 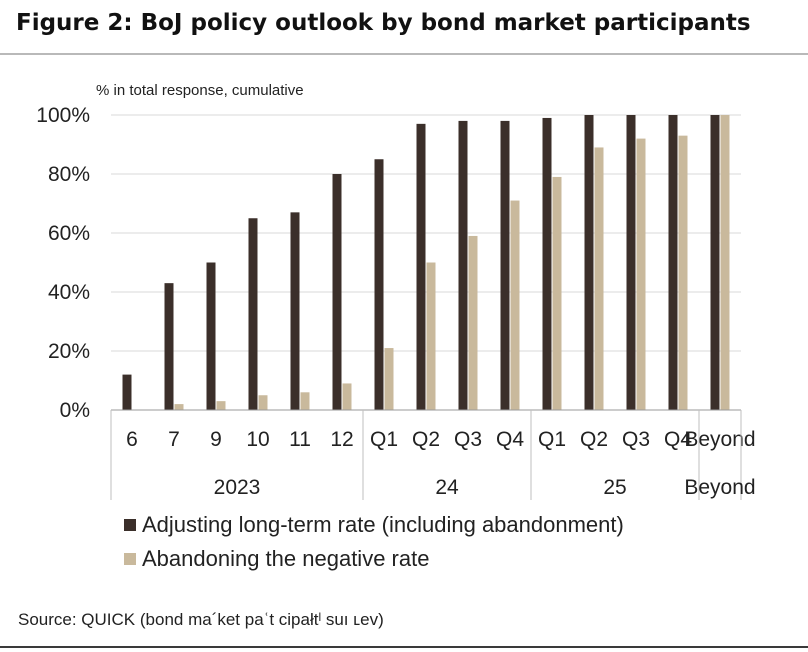 I want to click on group-label: 25, so click(x=614, y=487).